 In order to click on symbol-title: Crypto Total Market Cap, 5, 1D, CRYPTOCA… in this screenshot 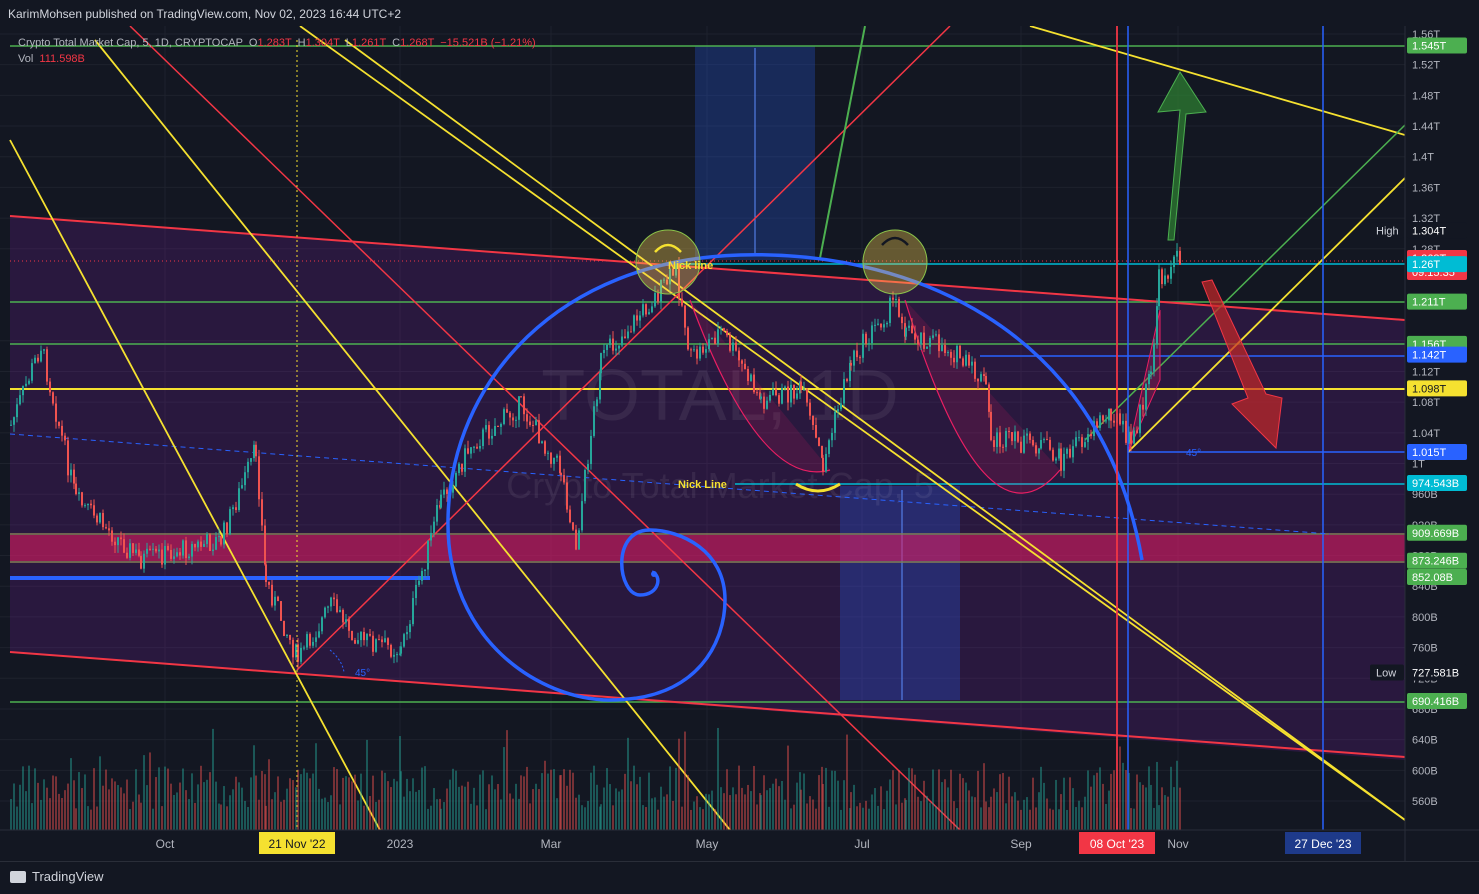, I will do `click(130, 43)`.